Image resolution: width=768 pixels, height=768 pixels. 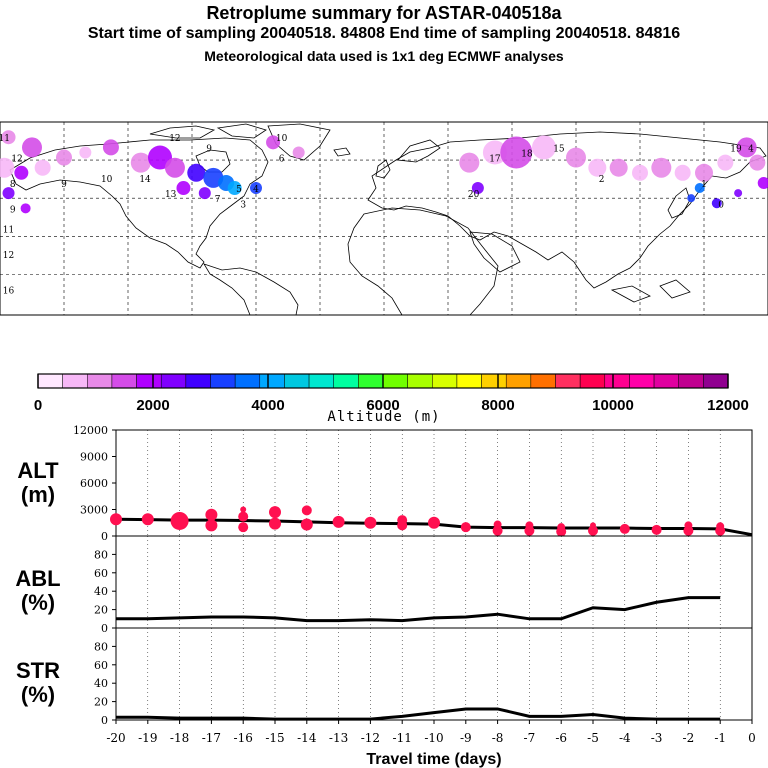 I want to click on x-tick-label: 0, so click(x=752, y=738).